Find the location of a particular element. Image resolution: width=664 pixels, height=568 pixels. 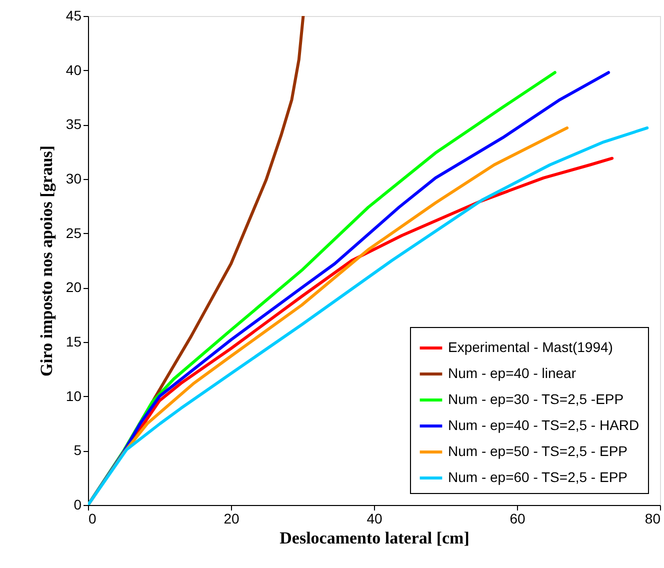

x-tick-label: 0 is located at coordinates (92, 518).